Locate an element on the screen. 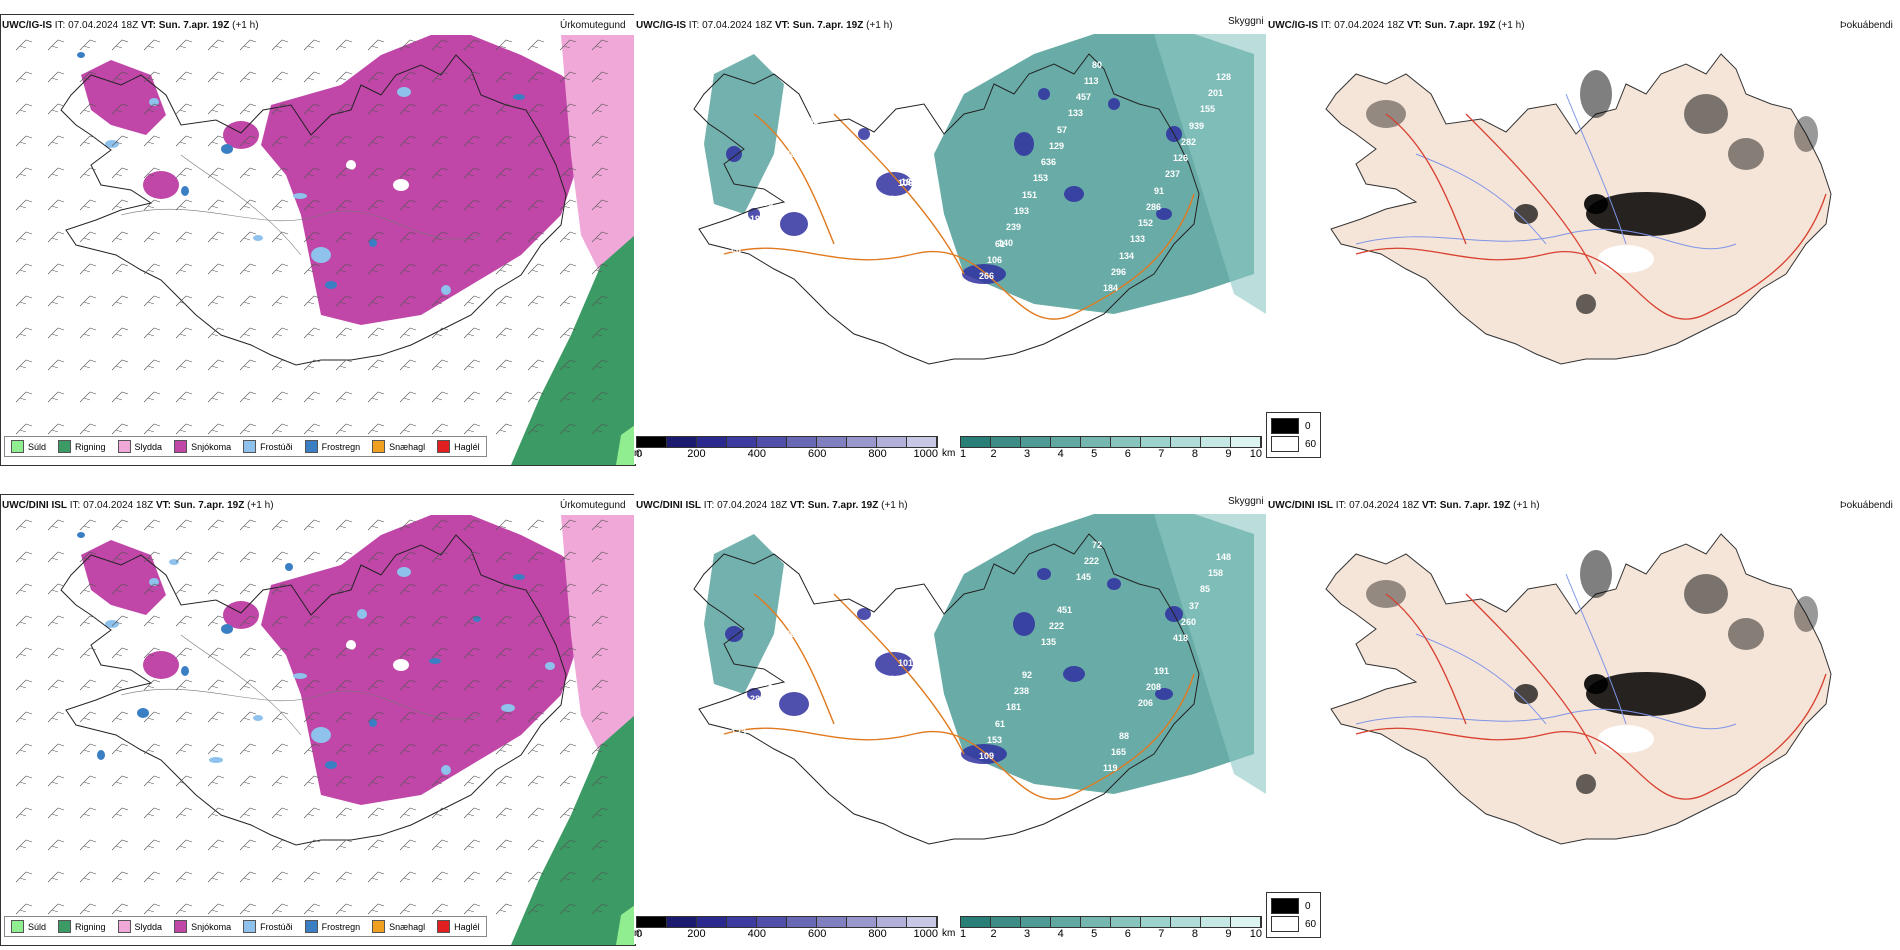 The width and height of the screenshot is (1900, 950). colorbar-tick: 9 is located at coordinates (1228, 454).